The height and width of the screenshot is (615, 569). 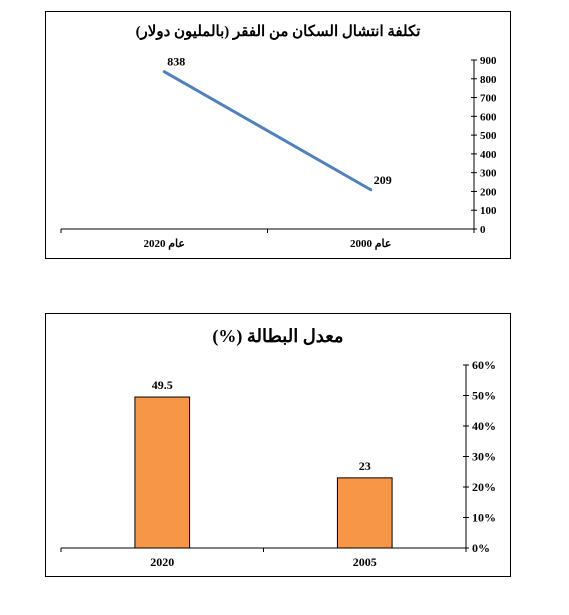 What do you see at coordinates (267, 131) in the screenshot?
I see `series-line` at bounding box center [267, 131].